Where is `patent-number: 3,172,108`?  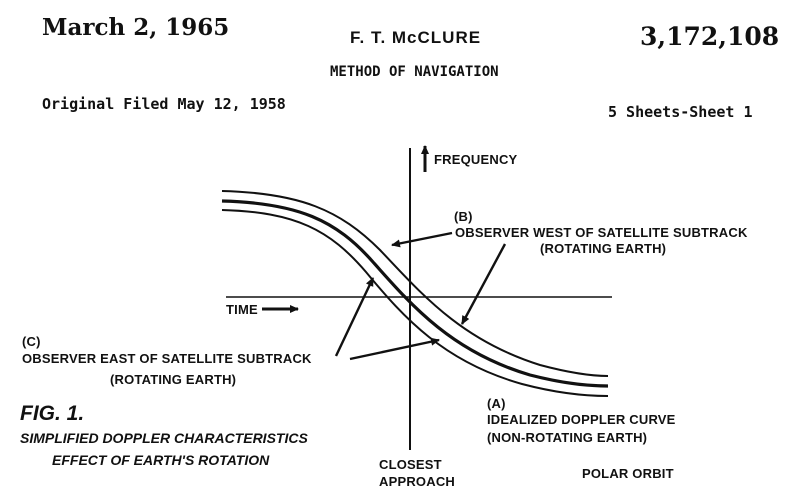
patent-number: 3,172,108 is located at coordinates (710, 36).